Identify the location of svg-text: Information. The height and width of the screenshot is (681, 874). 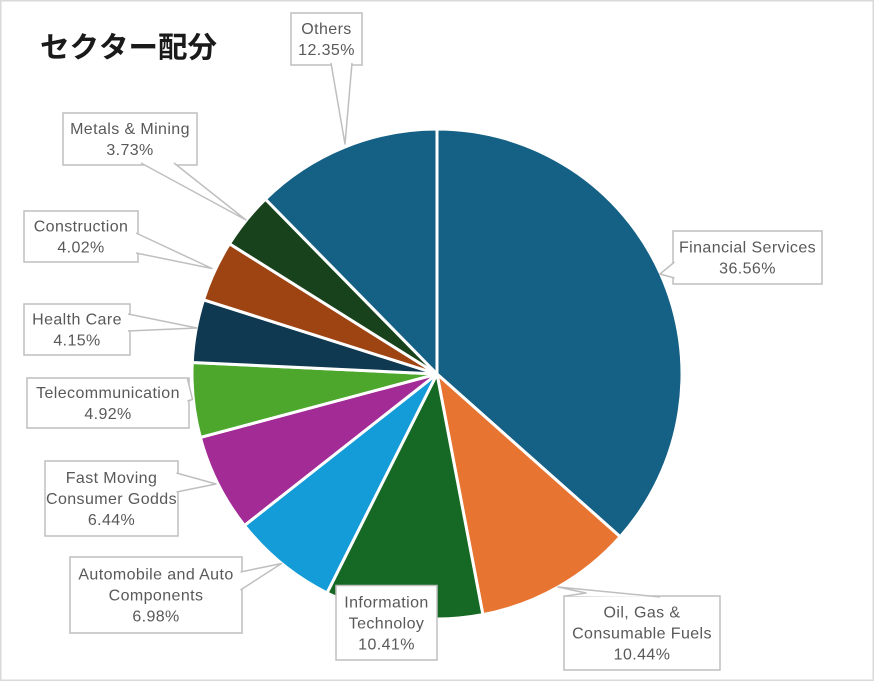
(386, 602).